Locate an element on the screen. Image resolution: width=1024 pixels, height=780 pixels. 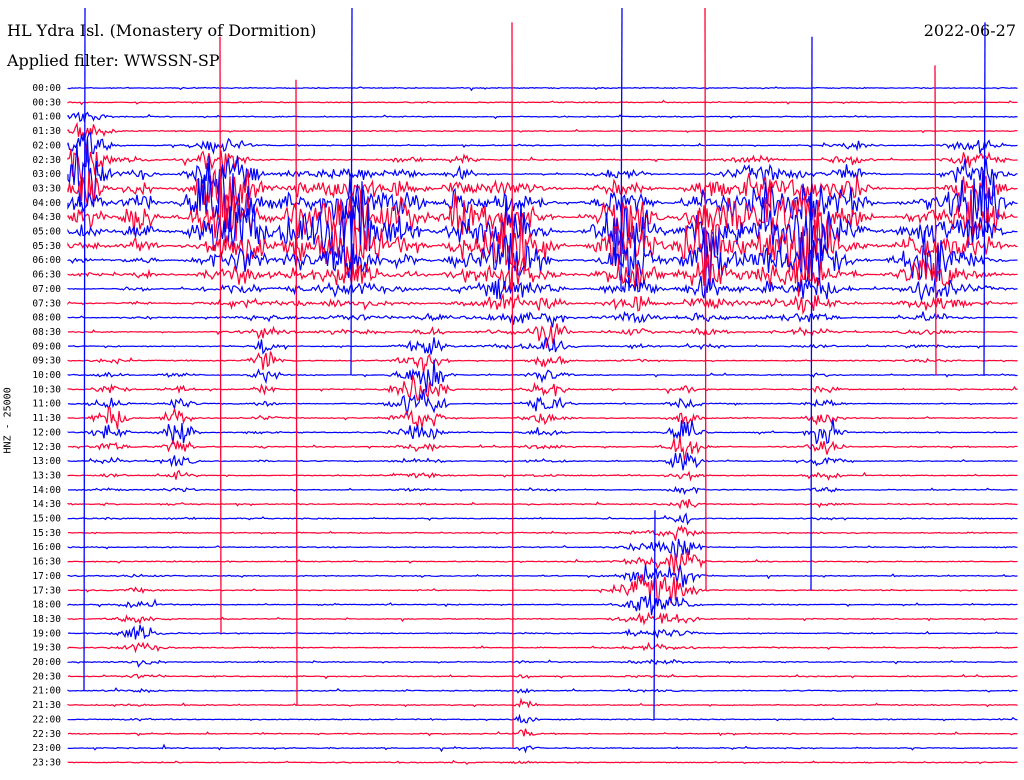
row-time-label: 03:30 is located at coordinates (46, 188).